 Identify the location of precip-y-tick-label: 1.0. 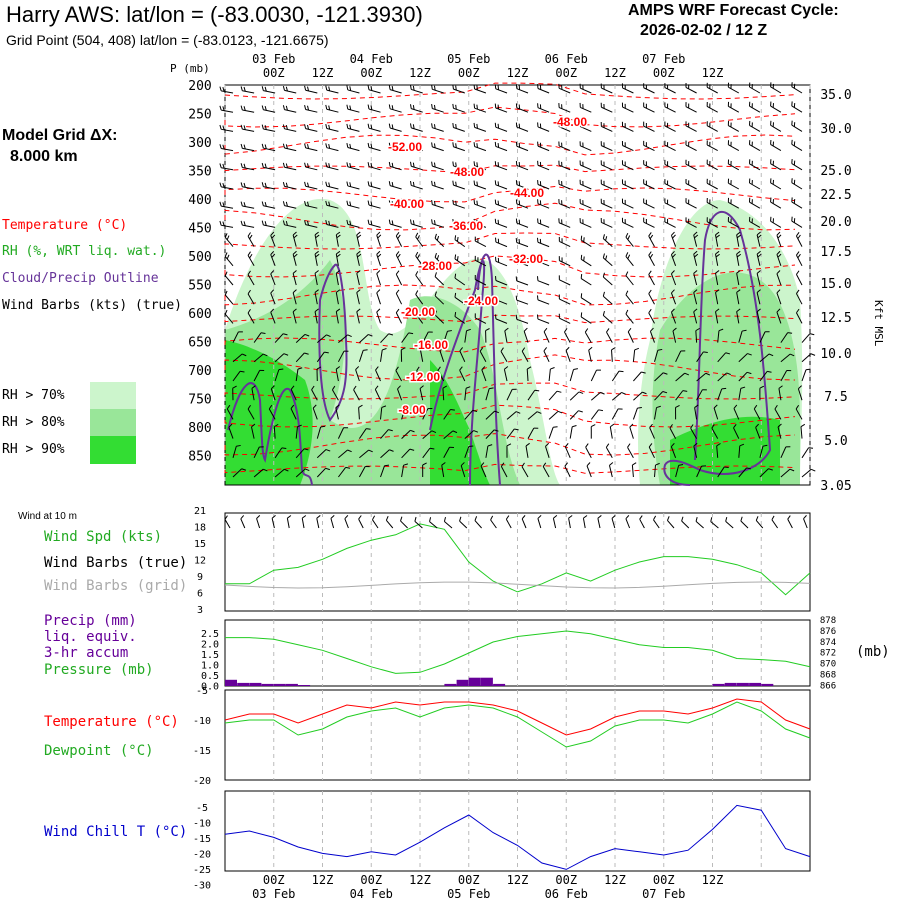
(210, 666).